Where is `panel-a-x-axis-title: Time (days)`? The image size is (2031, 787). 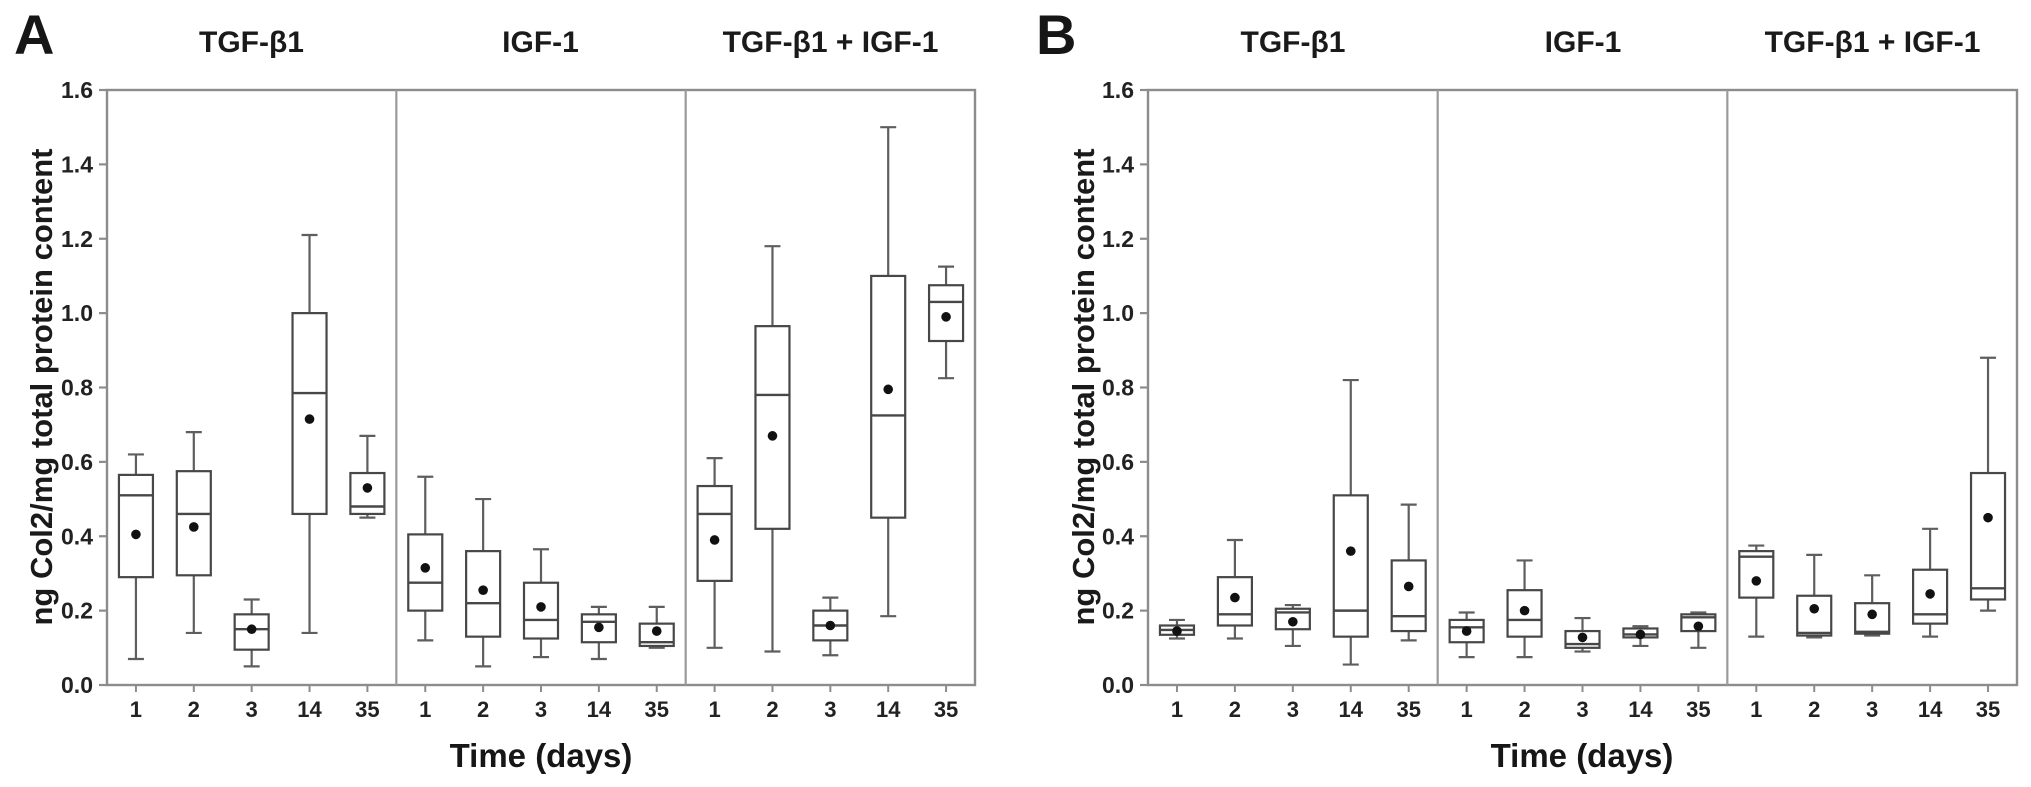
panel-a-x-axis-title: Time (days) is located at coordinates (541, 755).